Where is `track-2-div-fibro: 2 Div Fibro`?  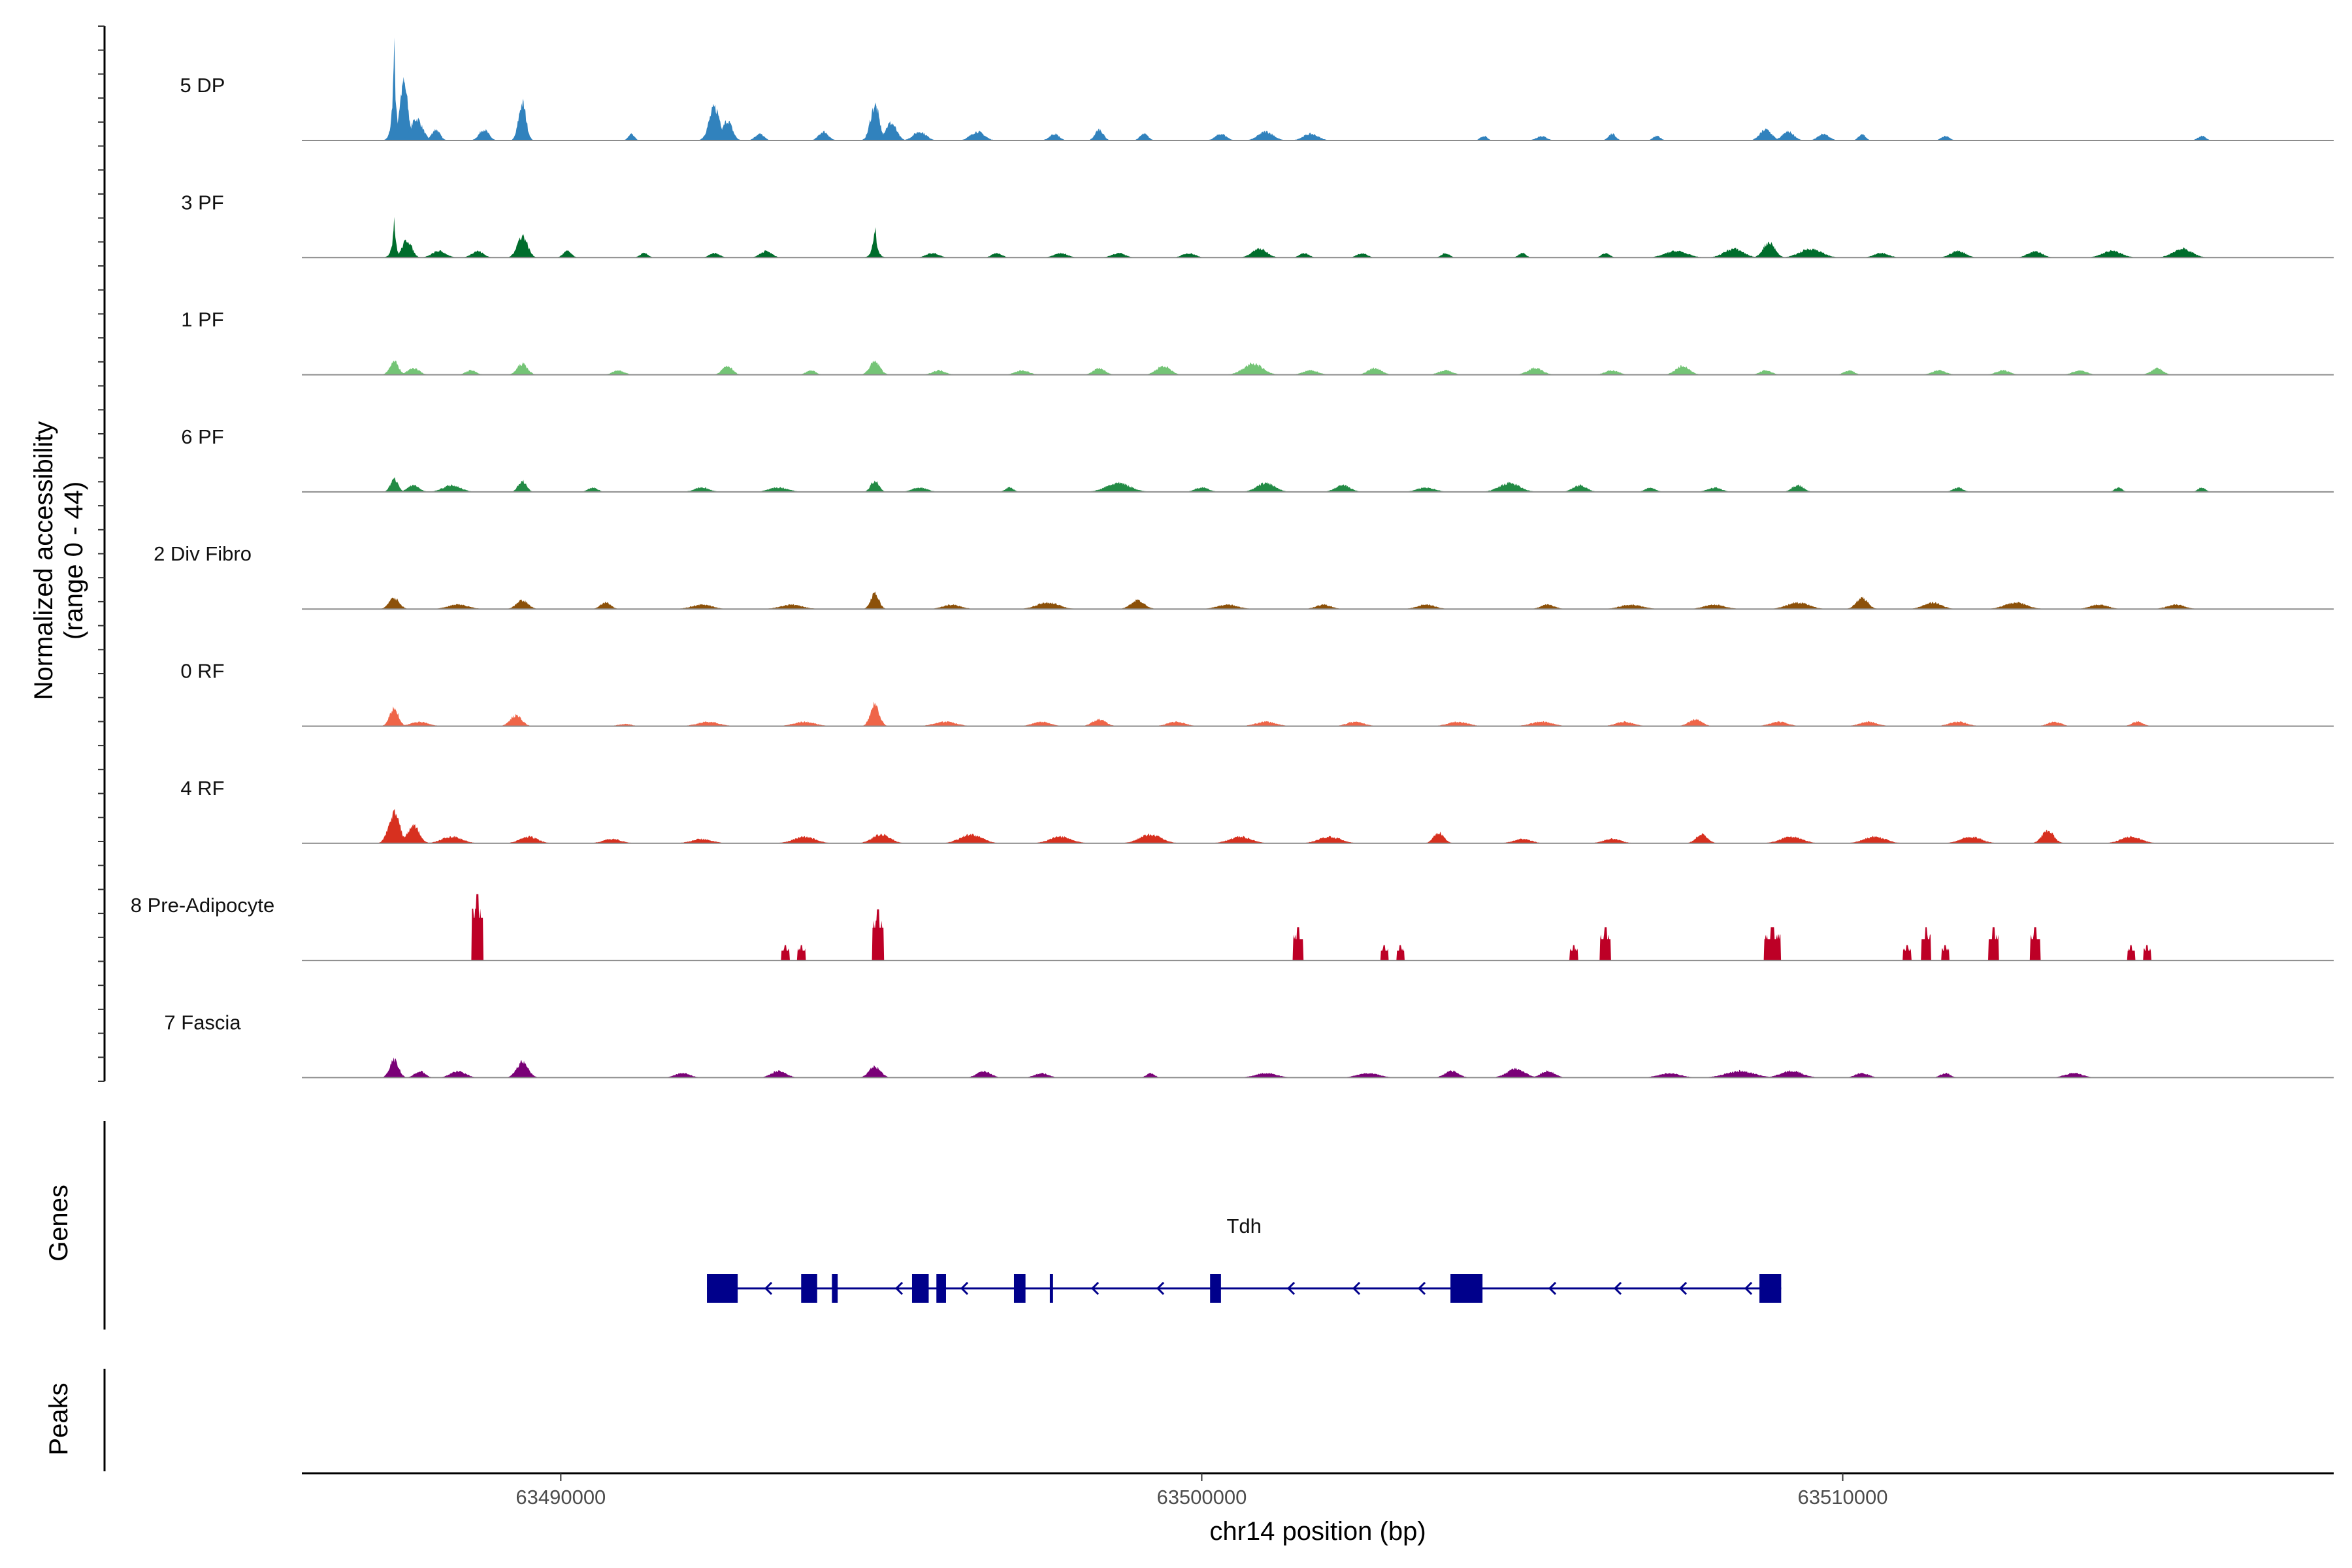 track-2-div-fibro: 2 Div Fibro is located at coordinates (1244, 576).